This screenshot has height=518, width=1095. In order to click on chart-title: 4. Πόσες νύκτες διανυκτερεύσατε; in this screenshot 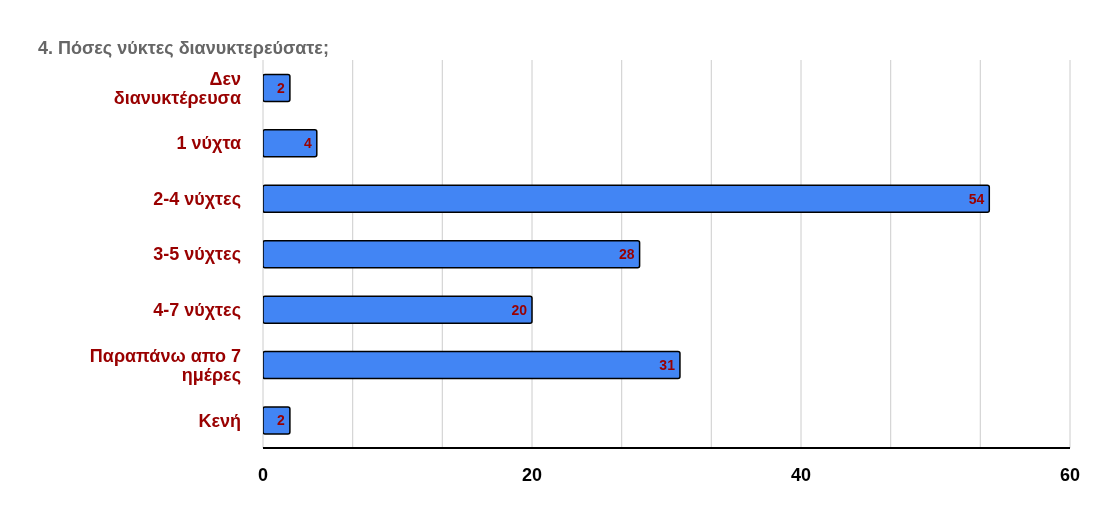, I will do `click(183, 47)`.